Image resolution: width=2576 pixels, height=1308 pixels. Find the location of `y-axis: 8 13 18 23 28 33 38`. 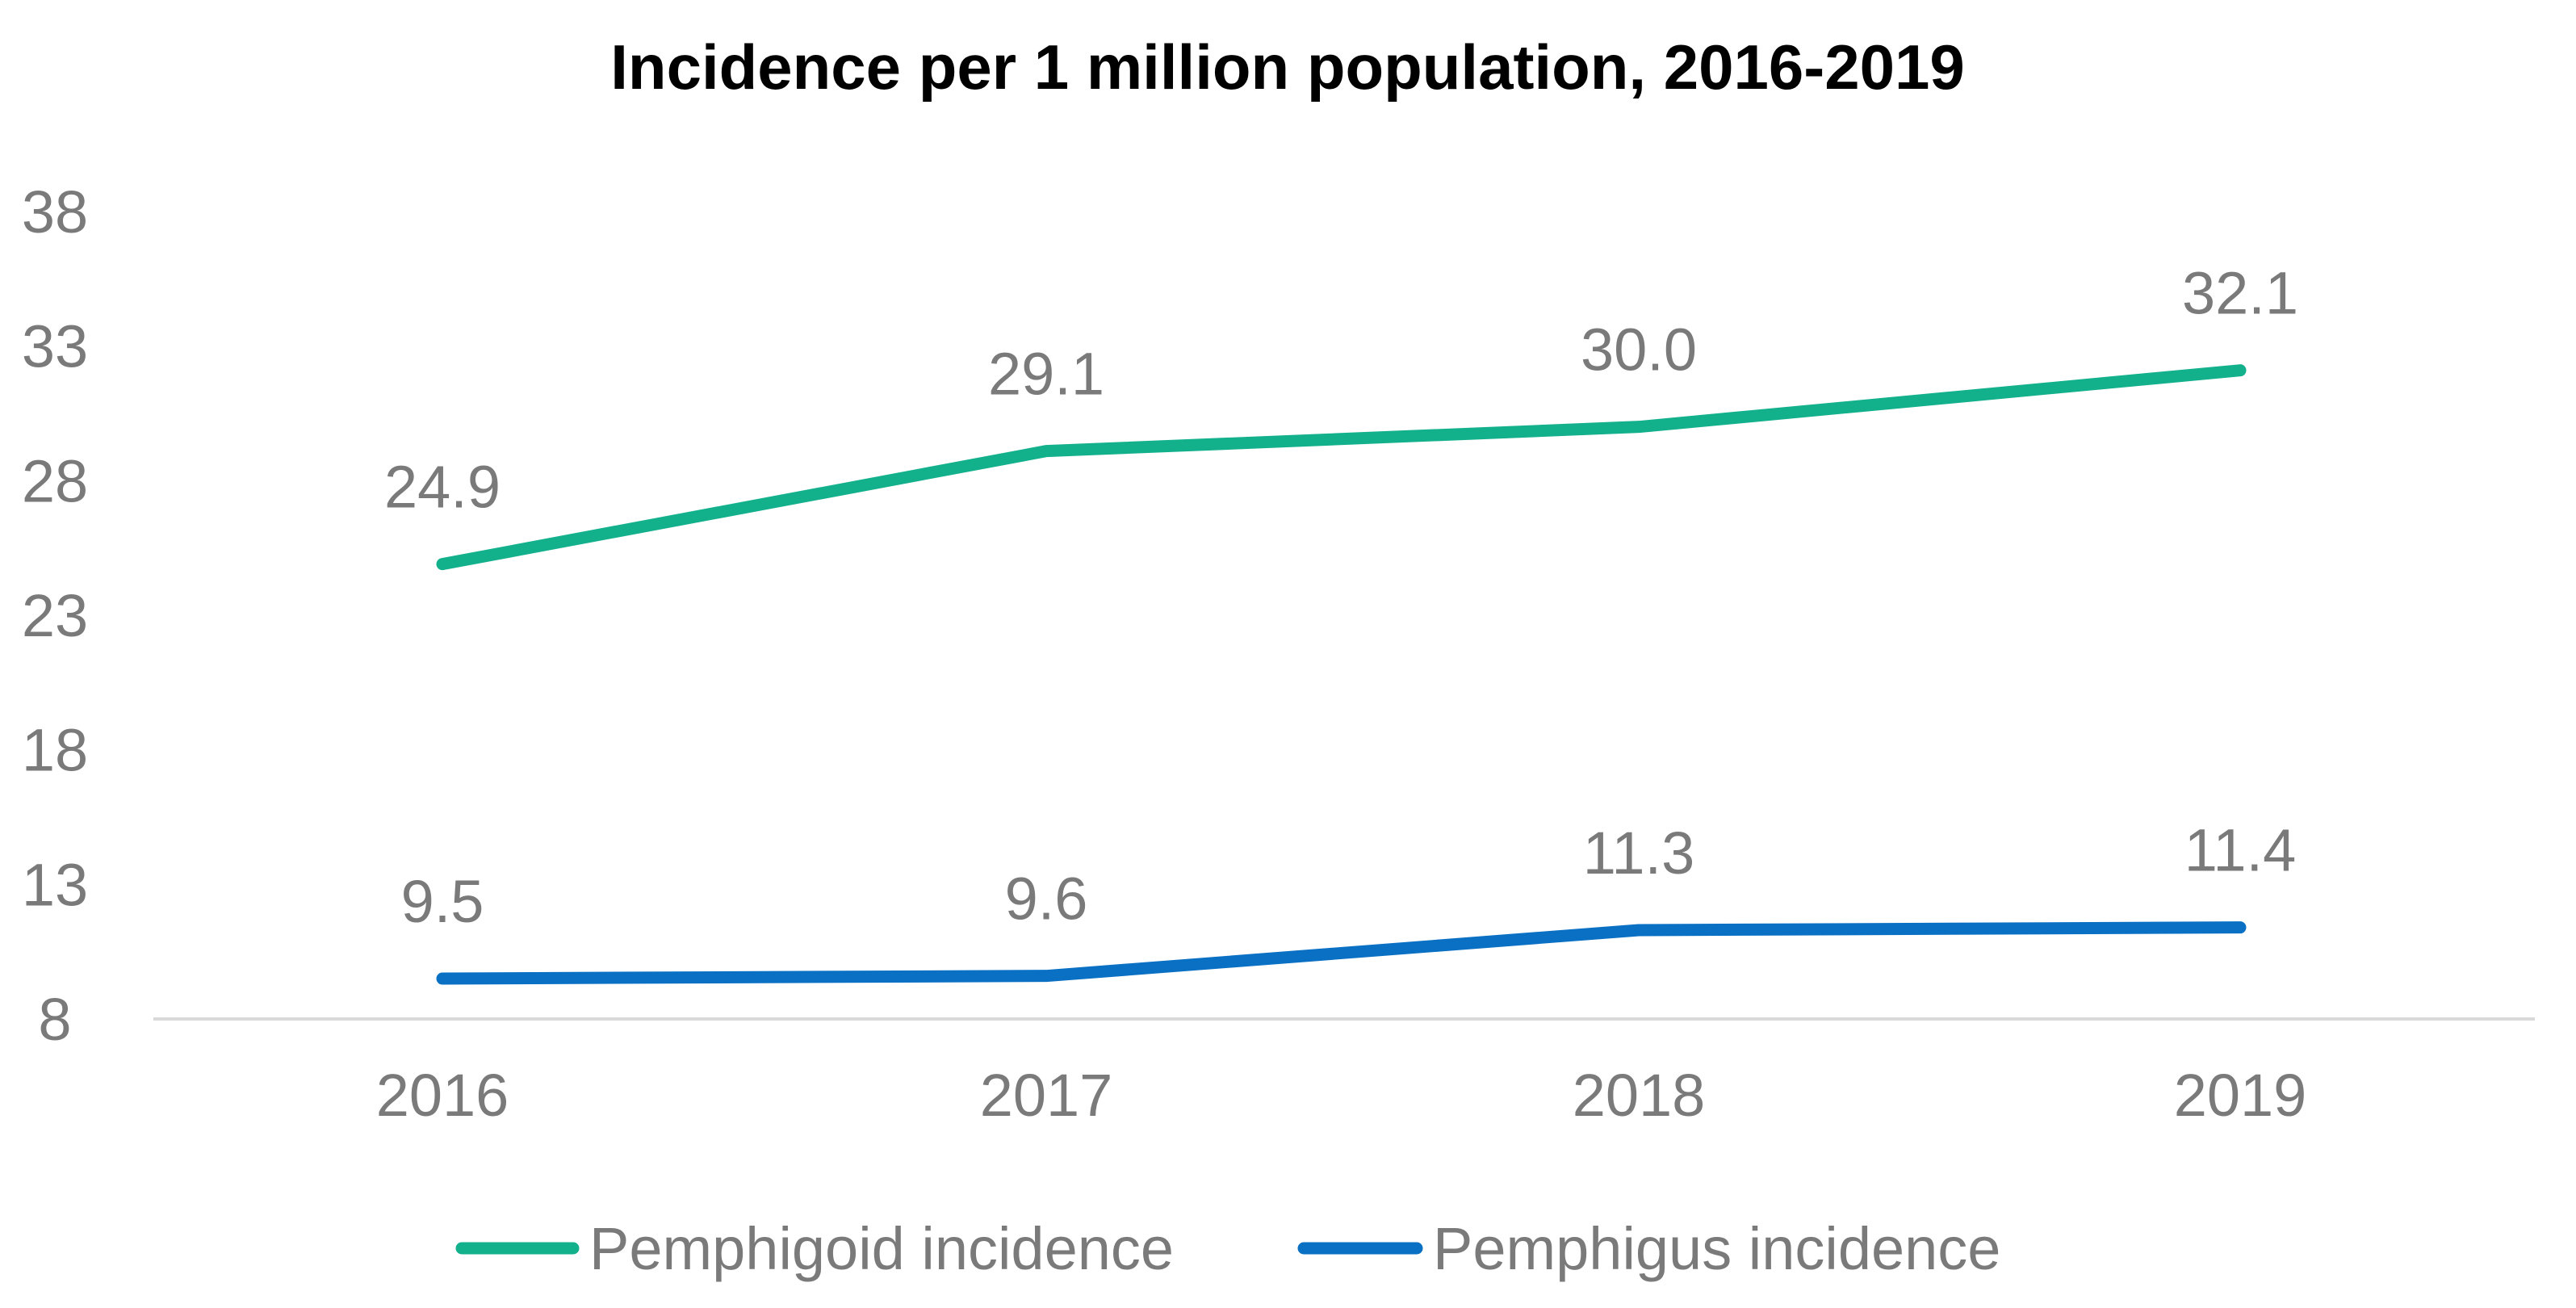

y-axis: 8 13 18 23 28 33 38 is located at coordinates (55, 615).